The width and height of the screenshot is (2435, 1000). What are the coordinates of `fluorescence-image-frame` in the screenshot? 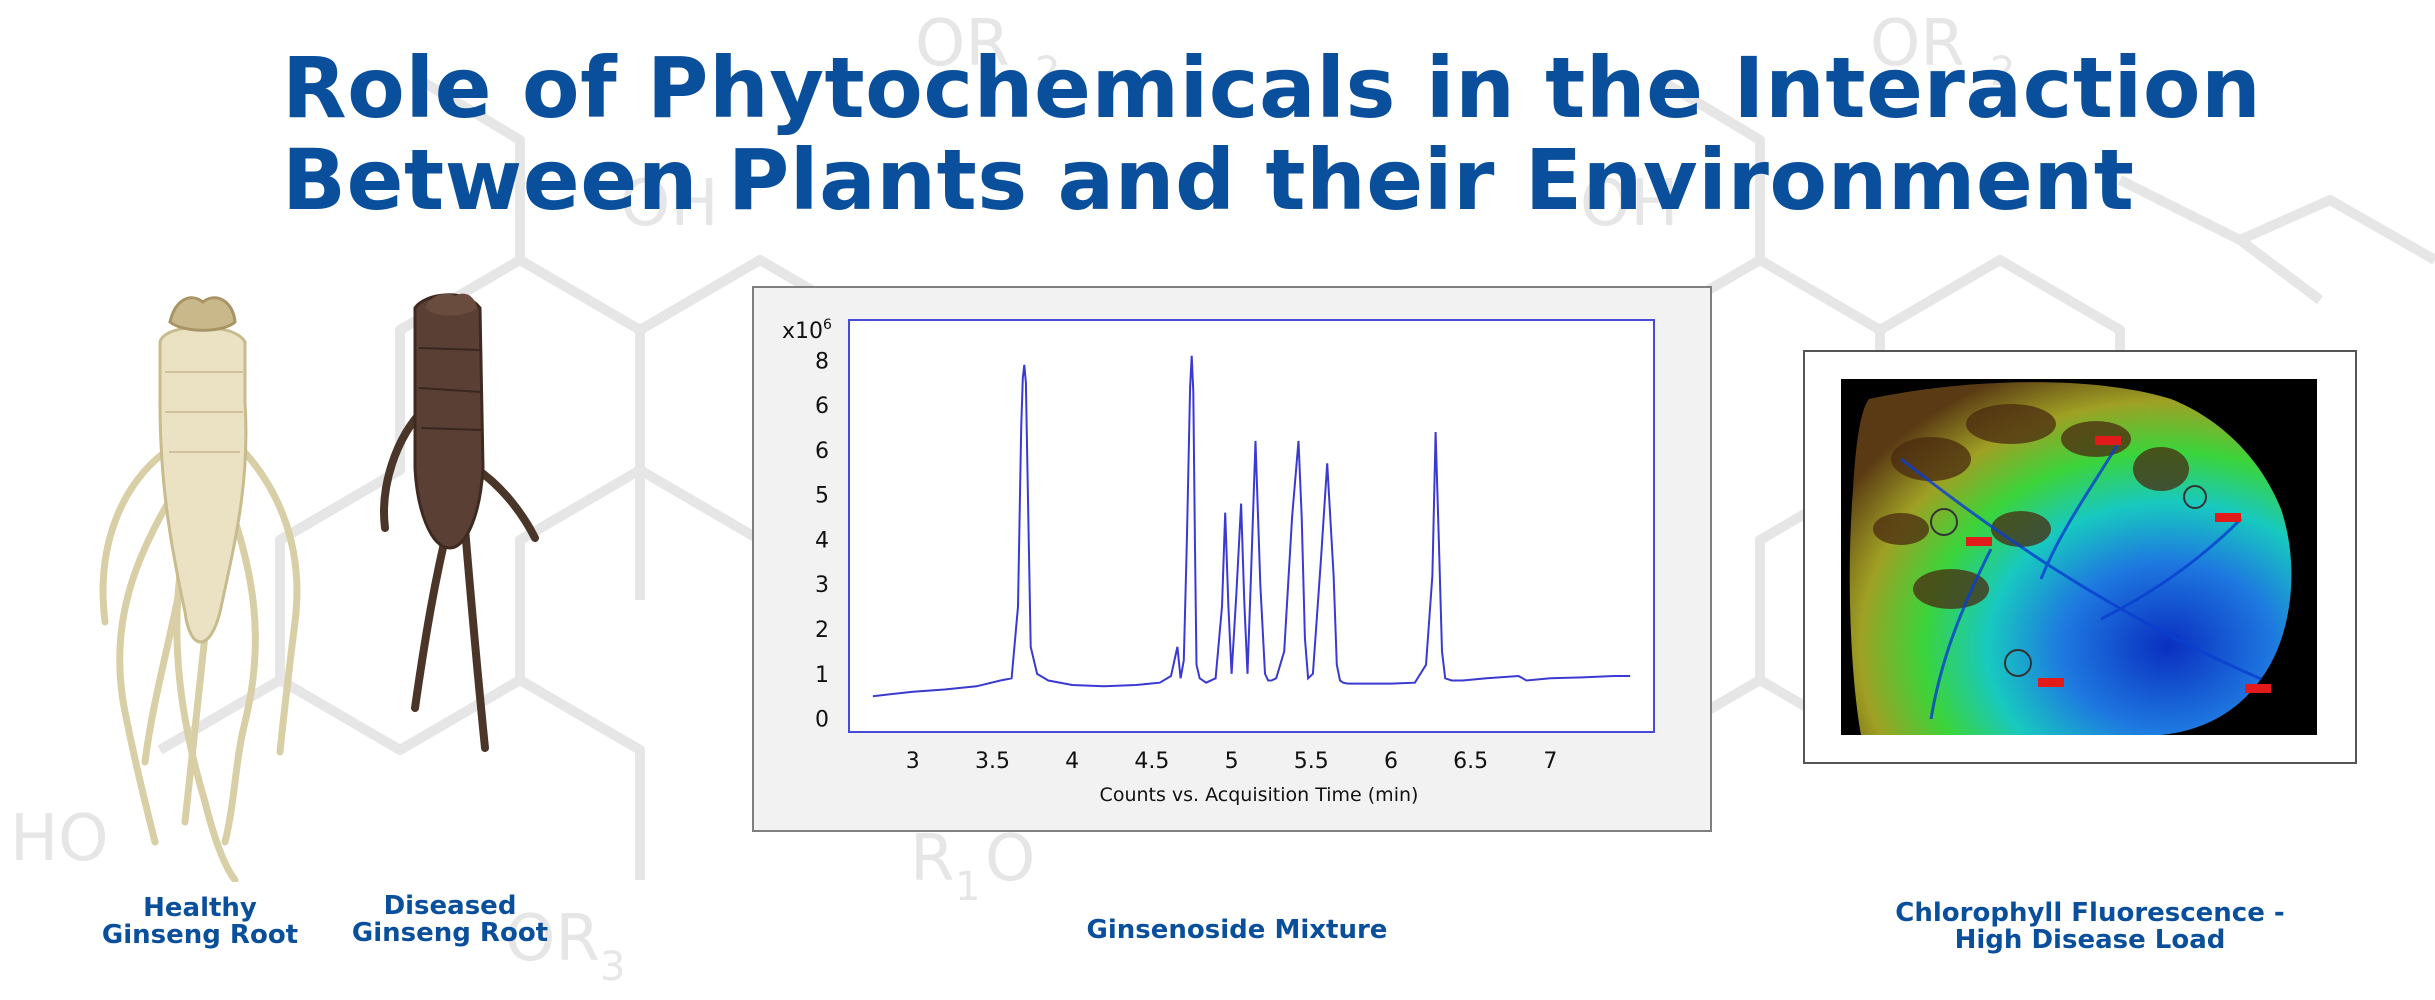 It's located at (2080, 557).